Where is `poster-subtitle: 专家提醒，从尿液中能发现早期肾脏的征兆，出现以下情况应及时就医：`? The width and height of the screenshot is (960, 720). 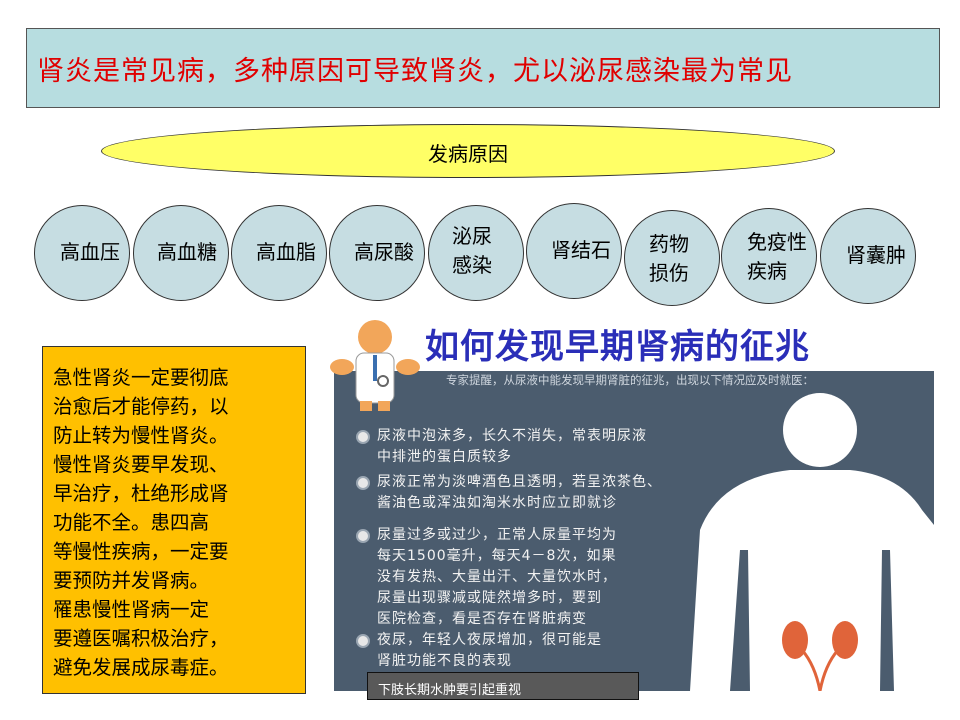 poster-subtitle: 专家提醒，从尿液中能发现早期肾脏的征兆，出现以下情况应及时就医： is located at coordinates (630, 380).